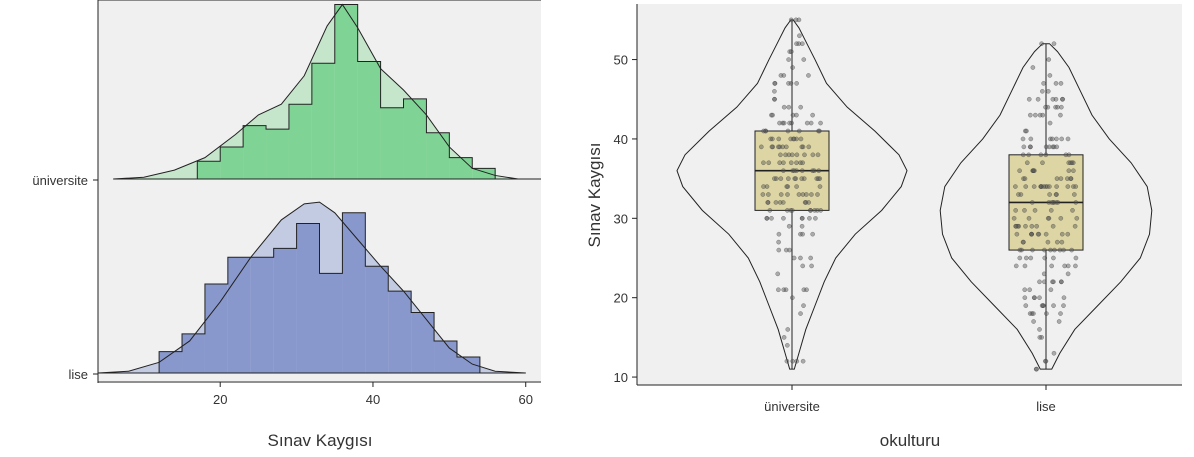  What do you see at coordinates (373, 399) in the screenshot?
I see `ridgeline-x-tick-label: 40` at bounding box center [373, 399].